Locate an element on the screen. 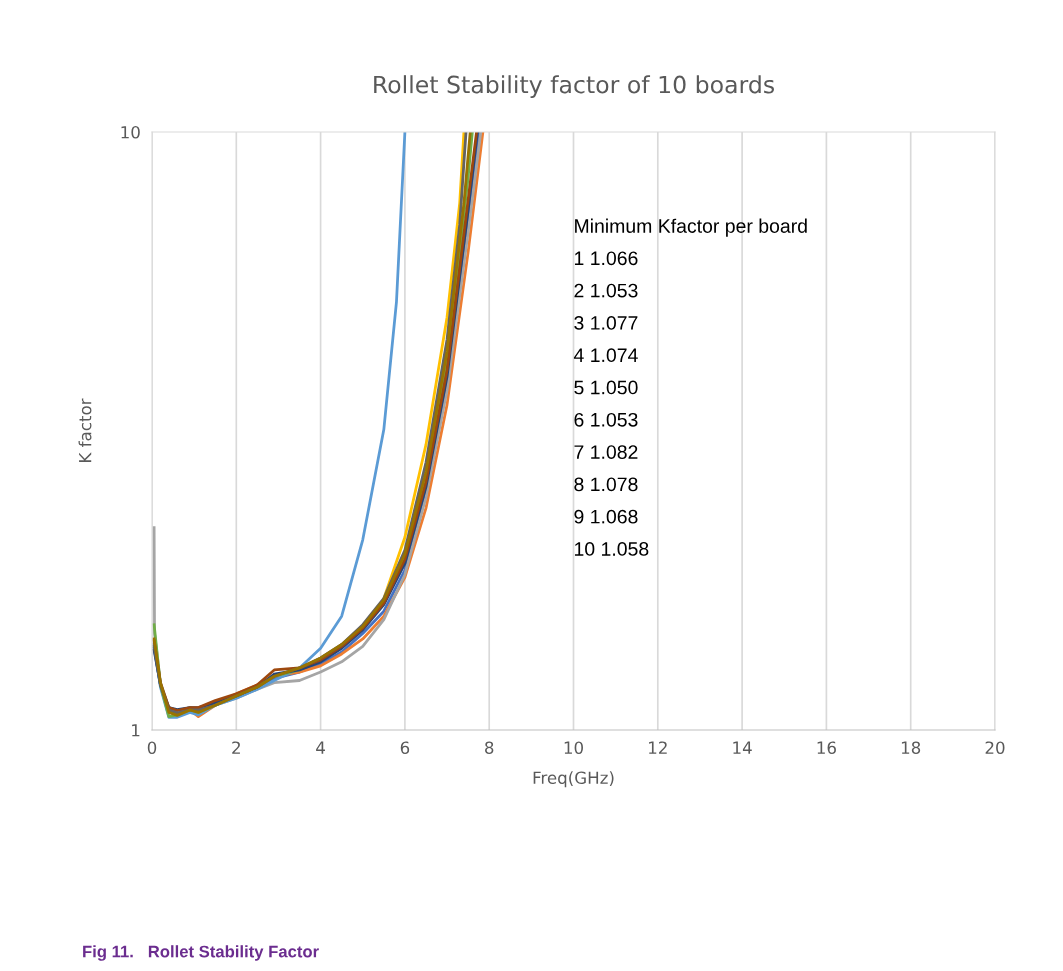 The height and width of the screenshot is (971, 1063). x-tick-label: 12 is located at coordinates (658, 747).